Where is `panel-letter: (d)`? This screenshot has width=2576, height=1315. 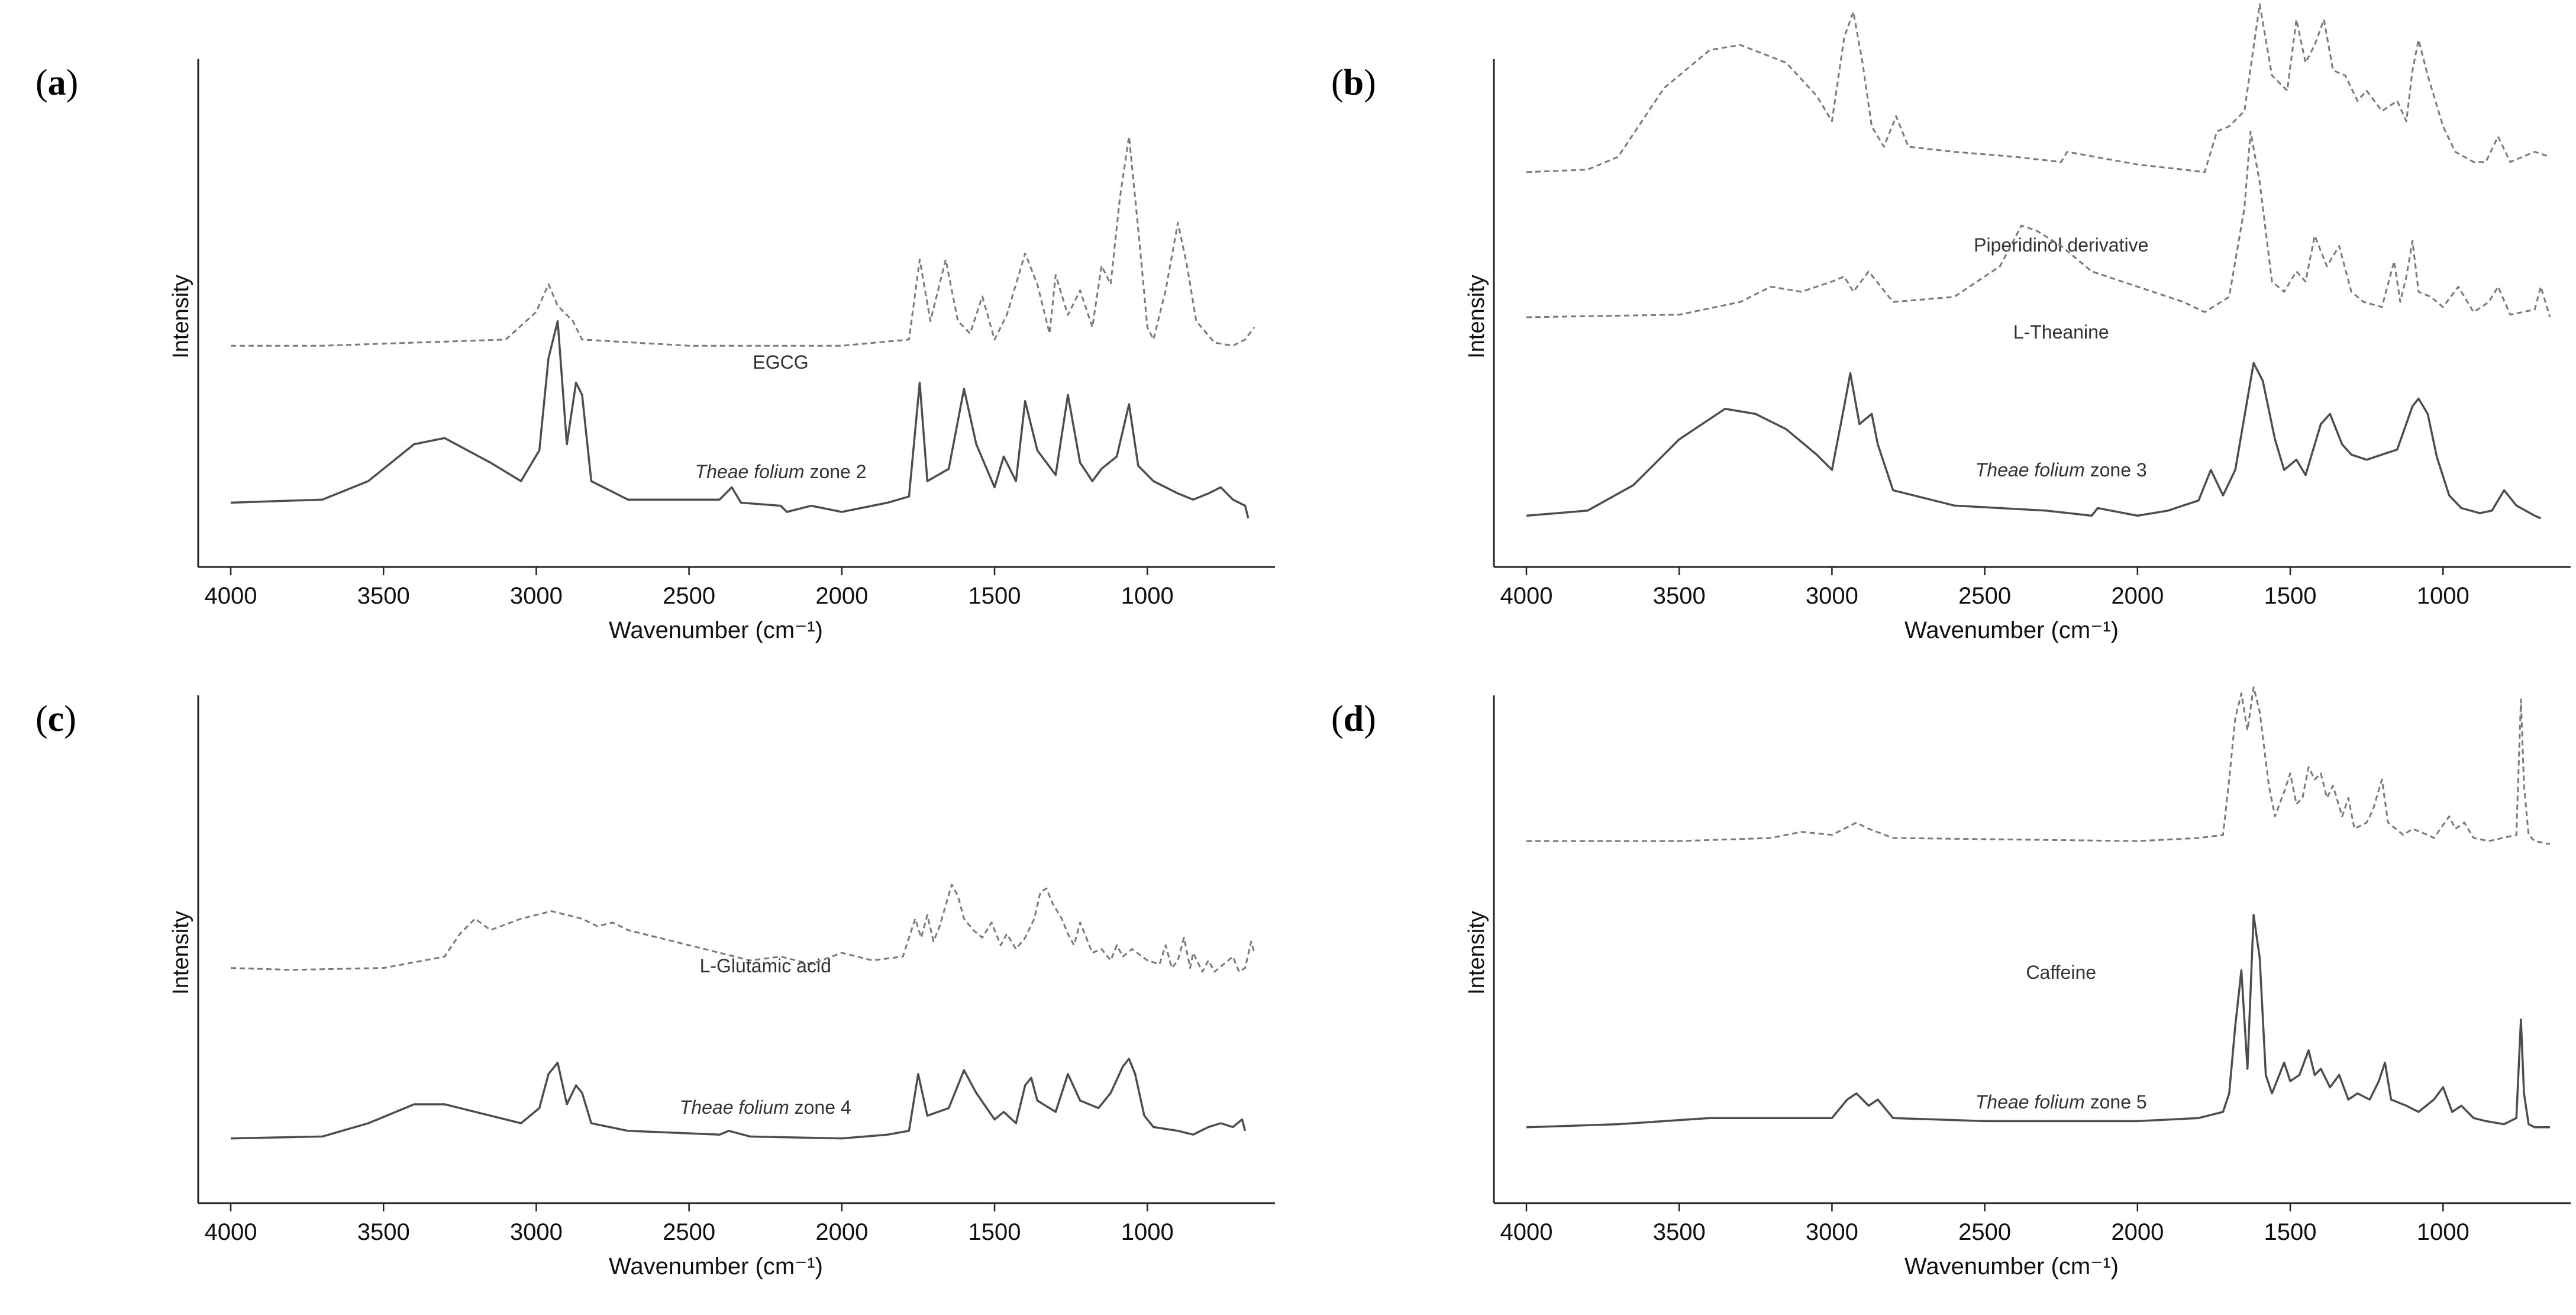
panel-letter: (d) is located at coordinates (1353, 719).